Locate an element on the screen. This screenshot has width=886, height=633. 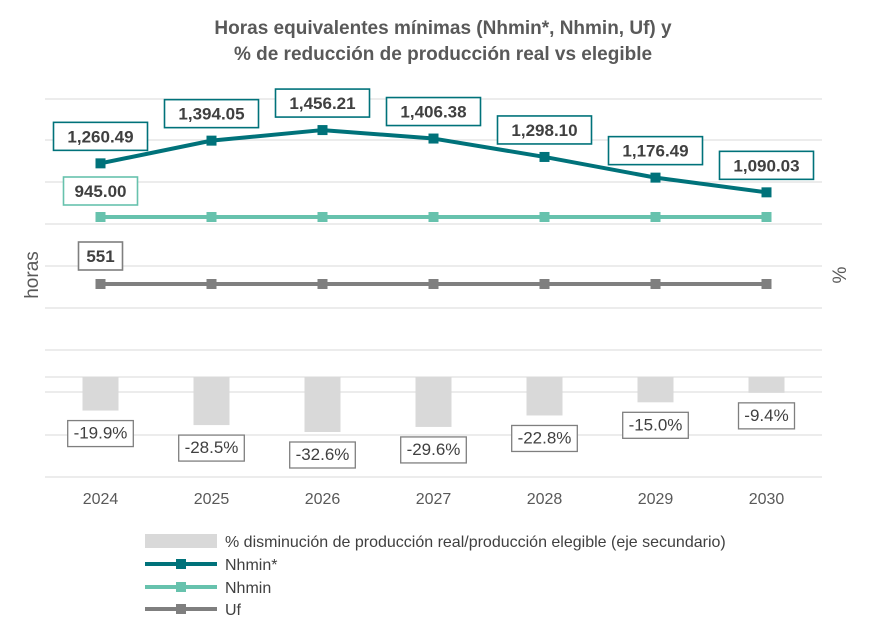
data-label-nhmin-star-2028-box is located at coordinates (544, 130).